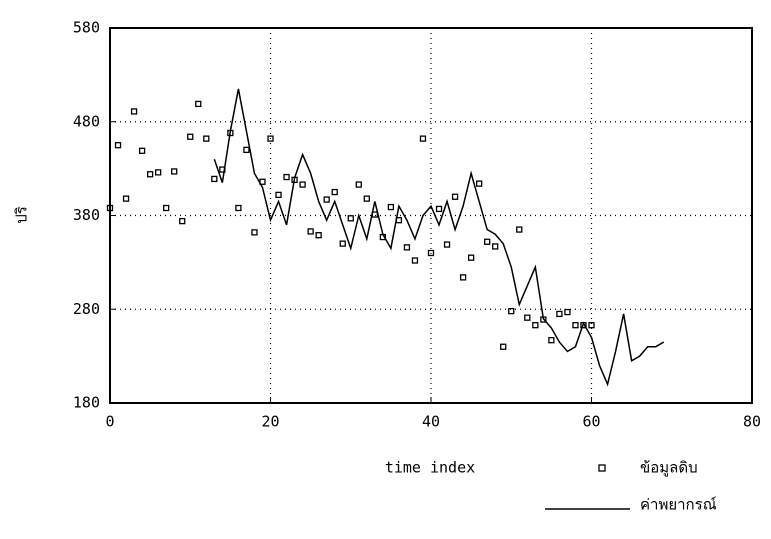  I want to click on x-tick-label: 0, so click(109, 422).